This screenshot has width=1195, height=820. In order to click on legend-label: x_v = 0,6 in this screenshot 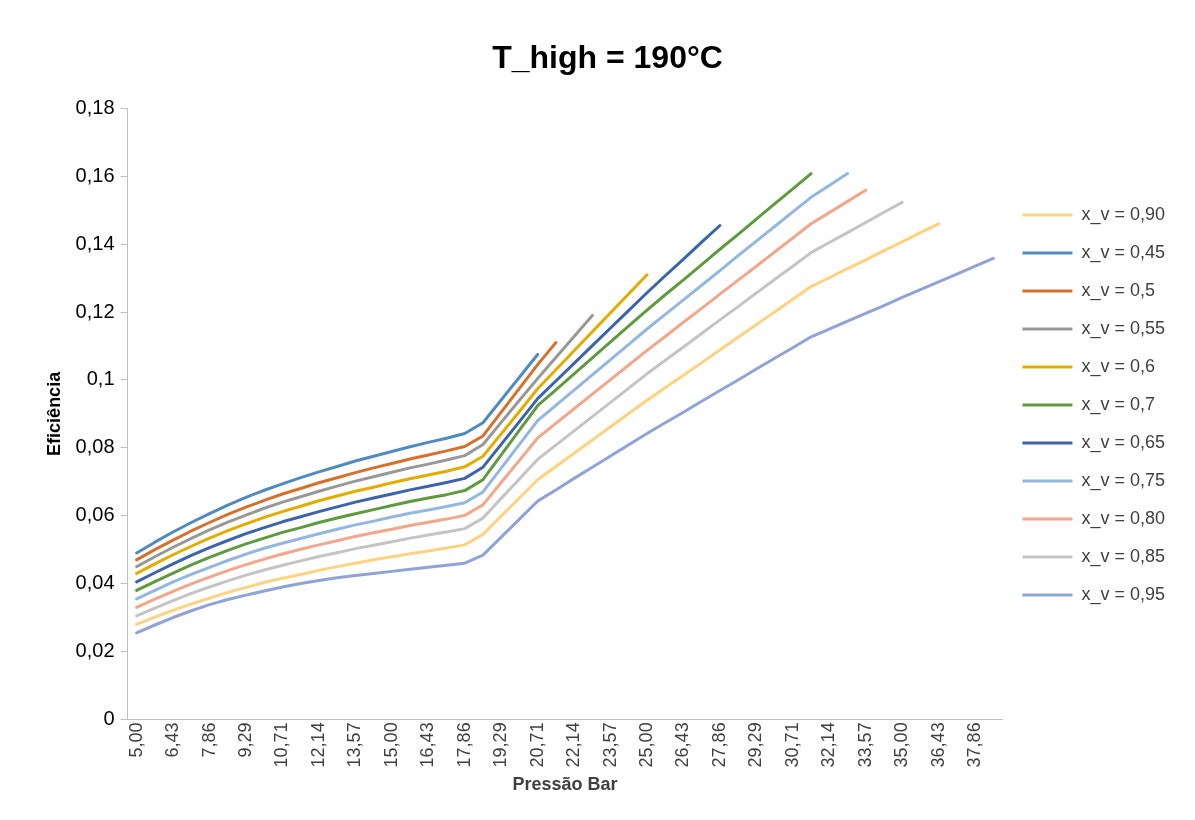, I will do `click(1118, 366)`.